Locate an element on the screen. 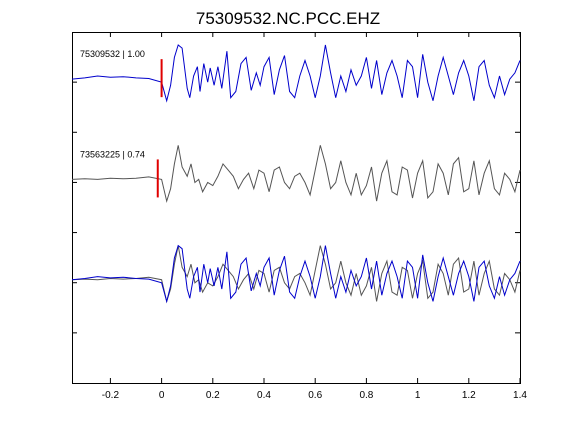  x-tick-label: 0.4 is located at coordinates (264, 395).